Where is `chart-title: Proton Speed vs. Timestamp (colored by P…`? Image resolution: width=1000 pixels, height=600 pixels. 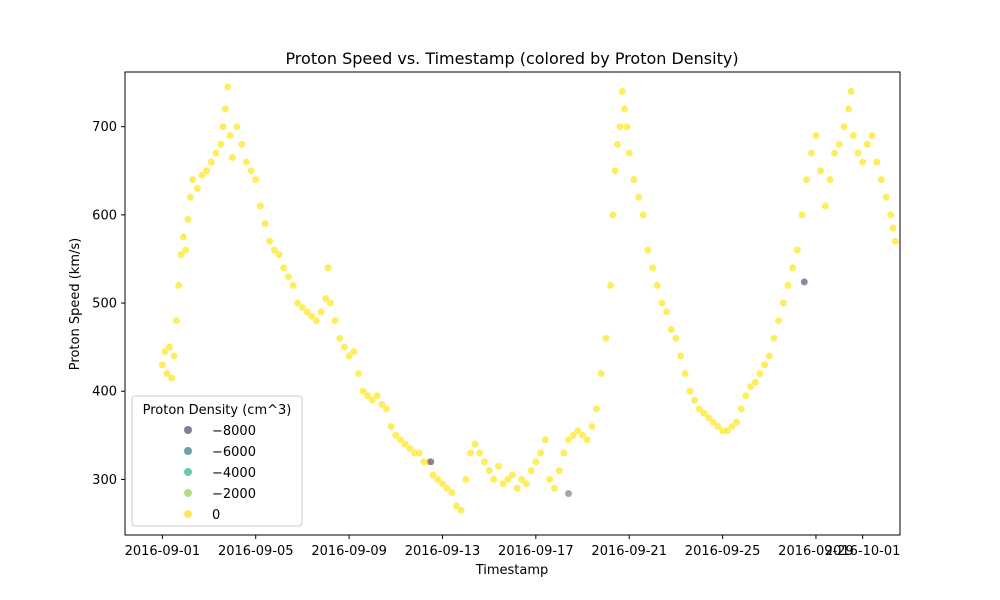
chart-title: Proton Speed vs. Timestamp (colored by P… is located at coordinates (511, 58).